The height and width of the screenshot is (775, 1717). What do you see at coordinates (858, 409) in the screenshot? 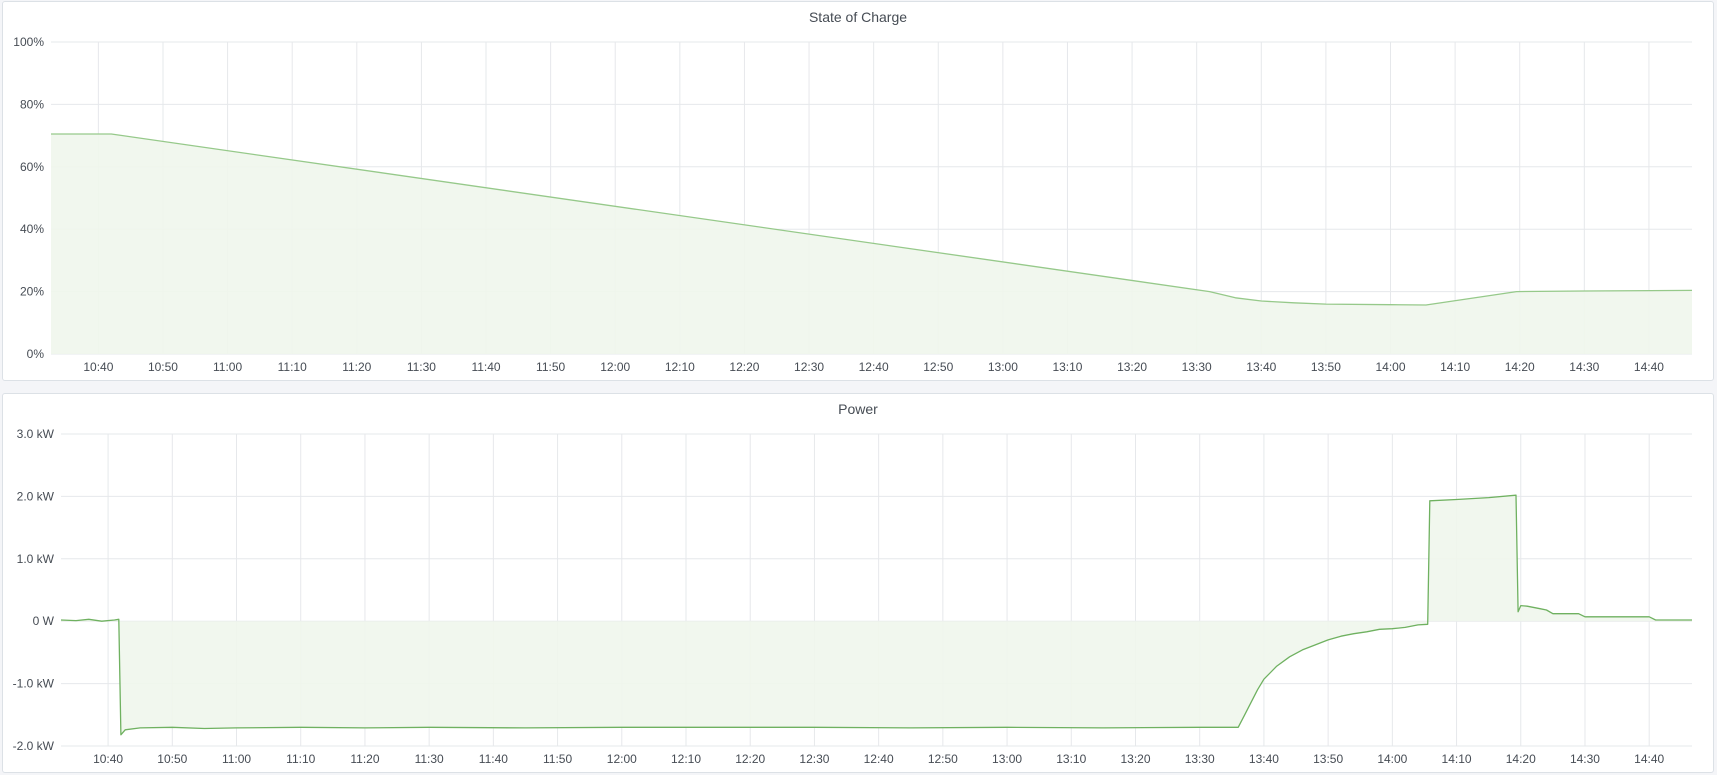
I see `panel-title: Power` at bounding box center [858, 409].